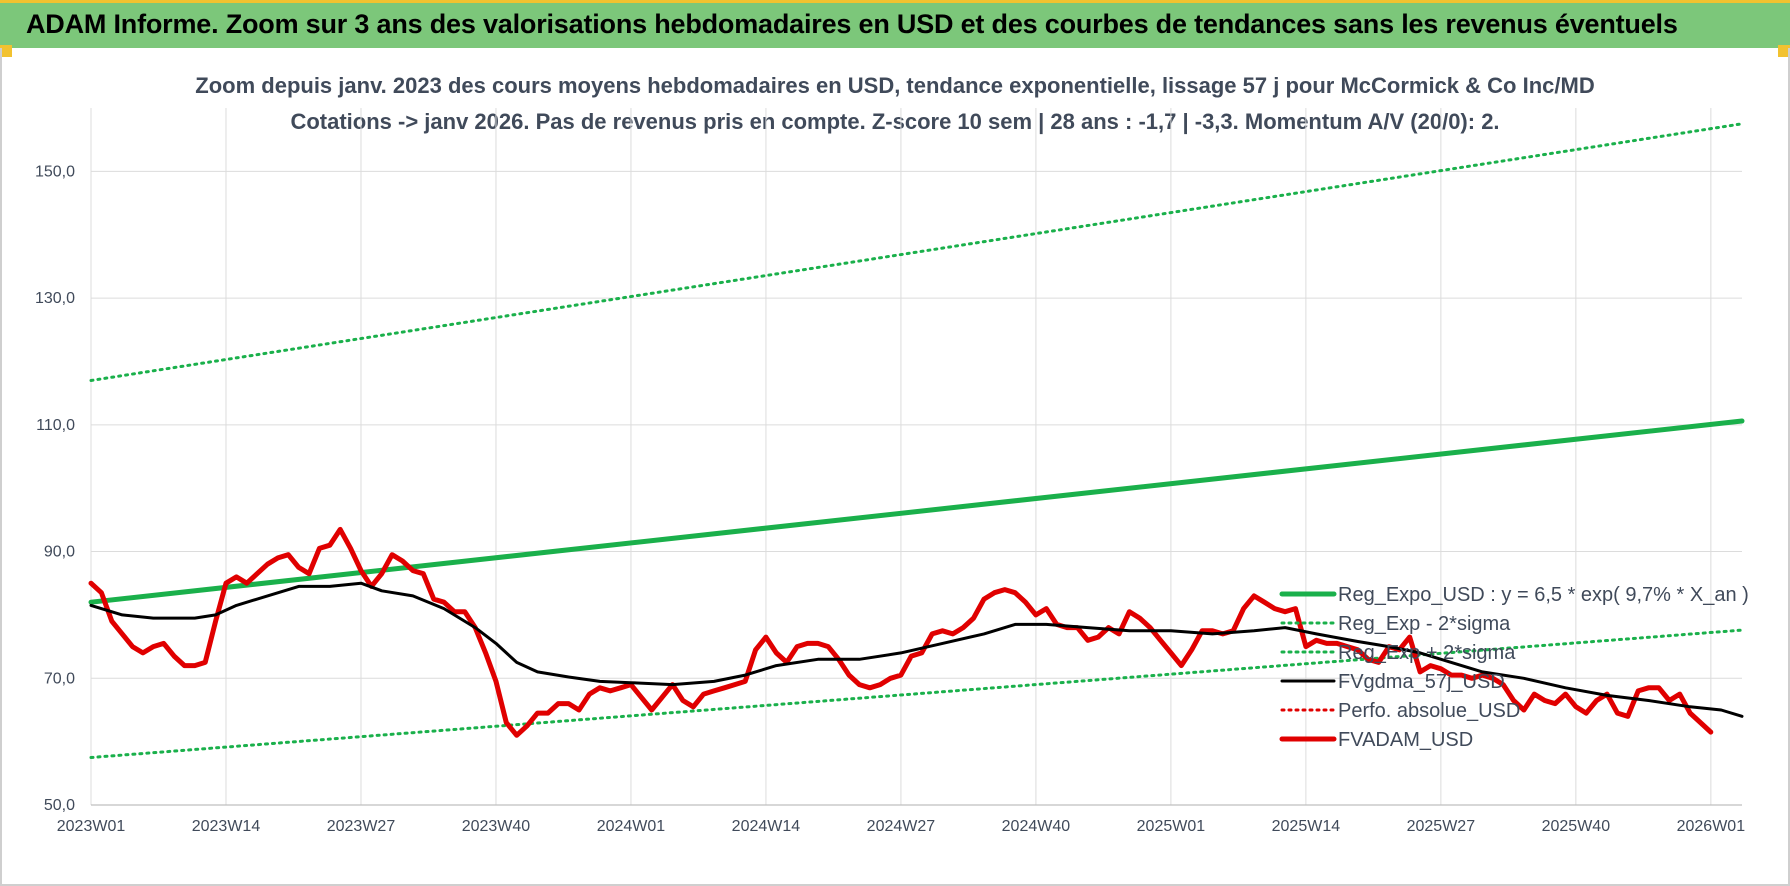 This screenshot has width=1790, height=886. Describe the element at coordinates (91, 826) in the screenshot. I see `x-tick-label: 2023W01` at that location.